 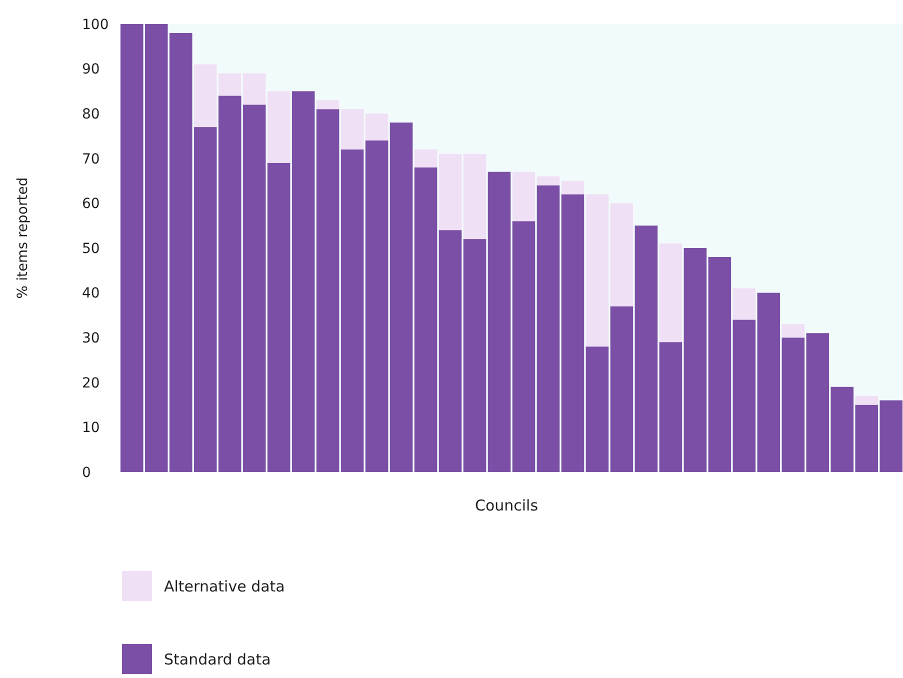 I want to click on y-tick-label: 10, so click(x=91, y=428).